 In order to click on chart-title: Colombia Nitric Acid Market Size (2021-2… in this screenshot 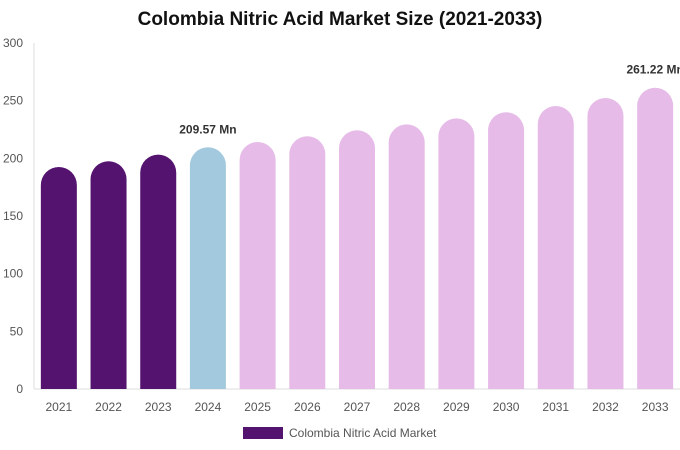, I will do `click(340, 19)`.